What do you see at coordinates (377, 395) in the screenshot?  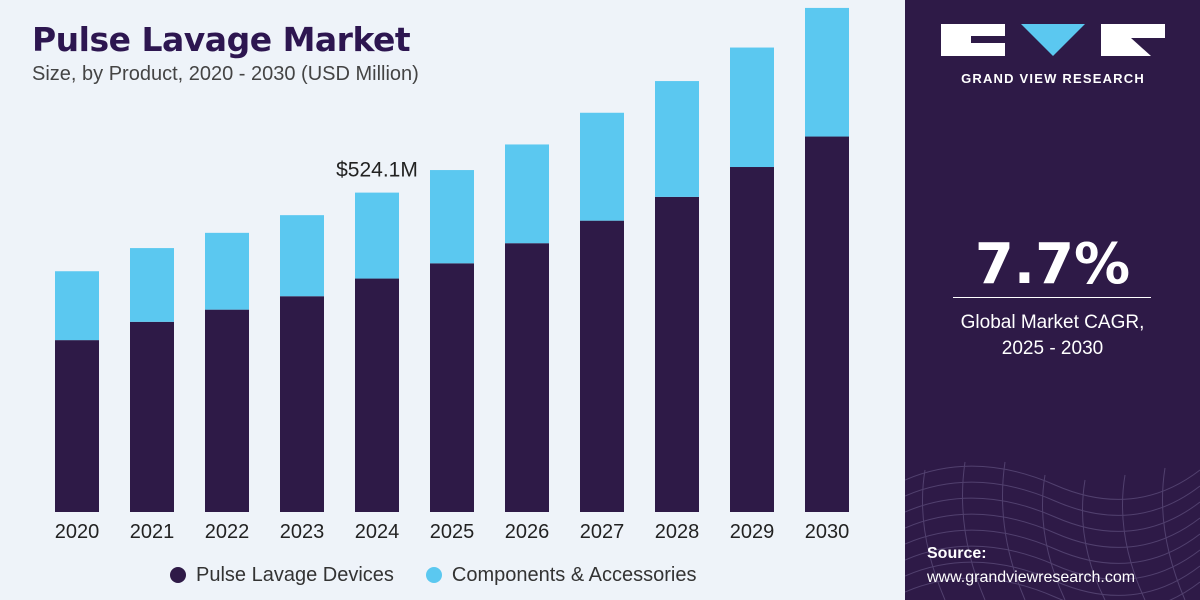 I see `bar-devices-2024` at bounding box center [377, 395].